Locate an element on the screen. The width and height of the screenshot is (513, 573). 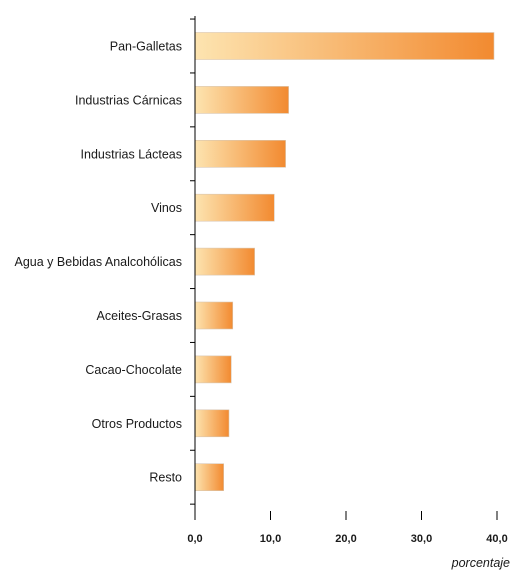
x-tick-label: 20,0 is located at coordinates (345, 539).